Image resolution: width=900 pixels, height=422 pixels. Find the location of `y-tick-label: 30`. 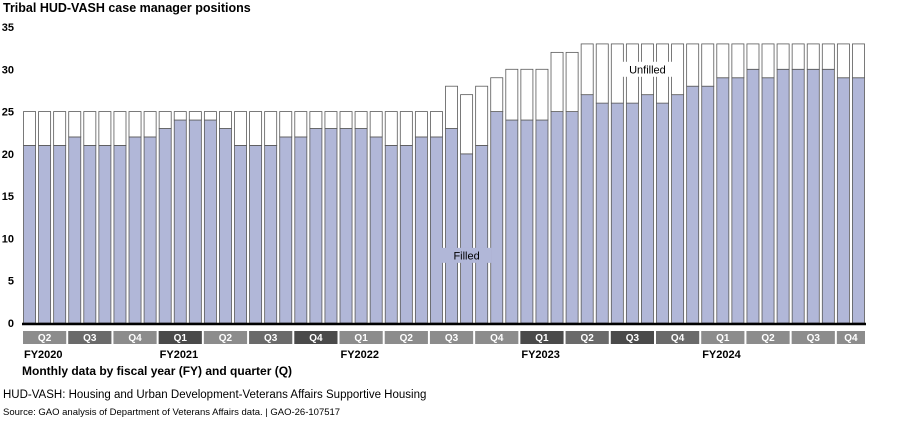

y-tick-label: 30 is located at coordinates (8, 70).